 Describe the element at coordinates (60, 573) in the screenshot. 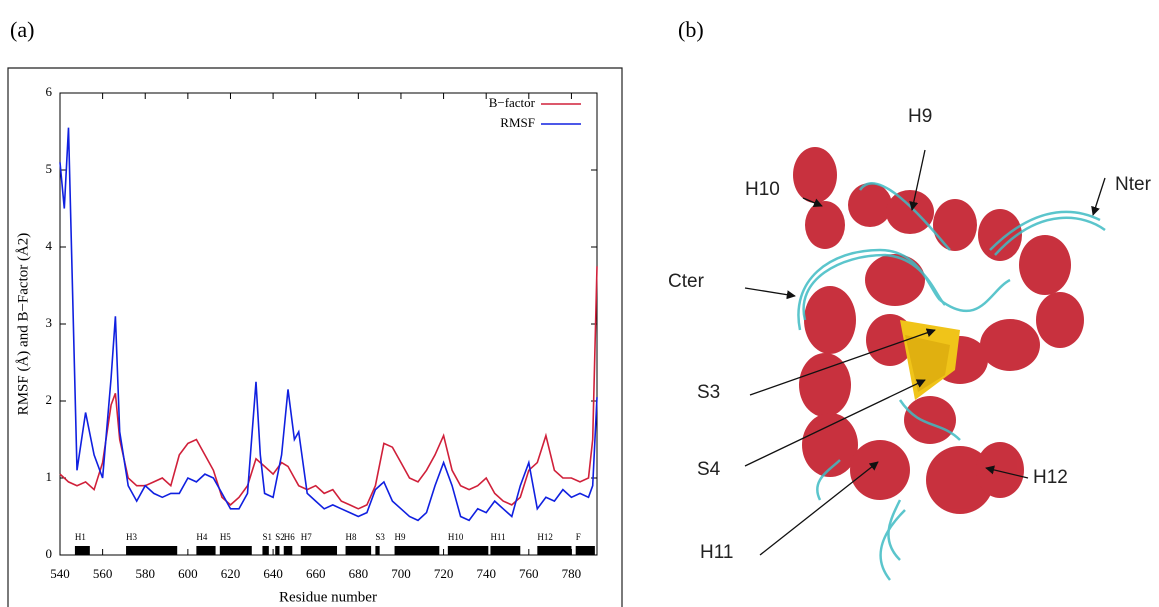

I see `x-tick-label: 540` at that location.